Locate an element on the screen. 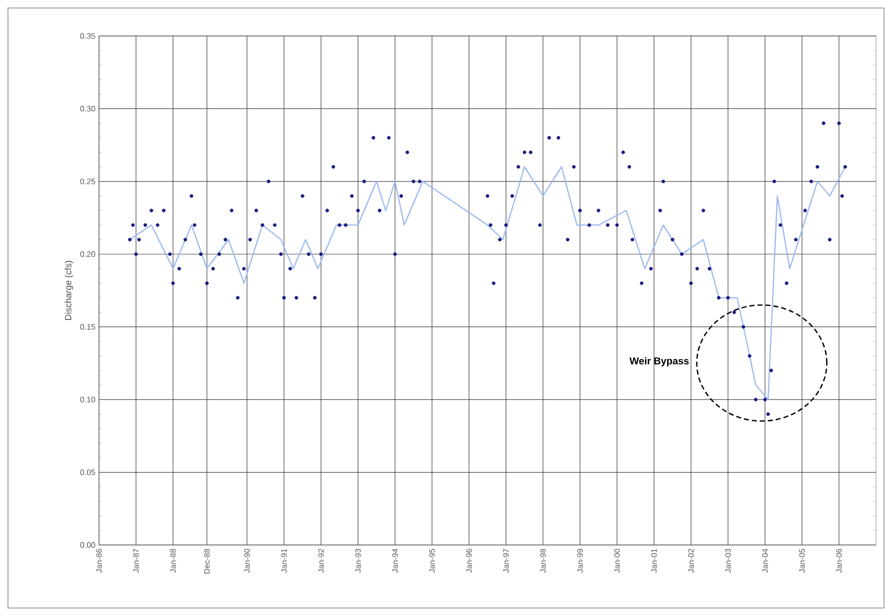  annotation: Weir Bypass is located at coordinates (659, 361).